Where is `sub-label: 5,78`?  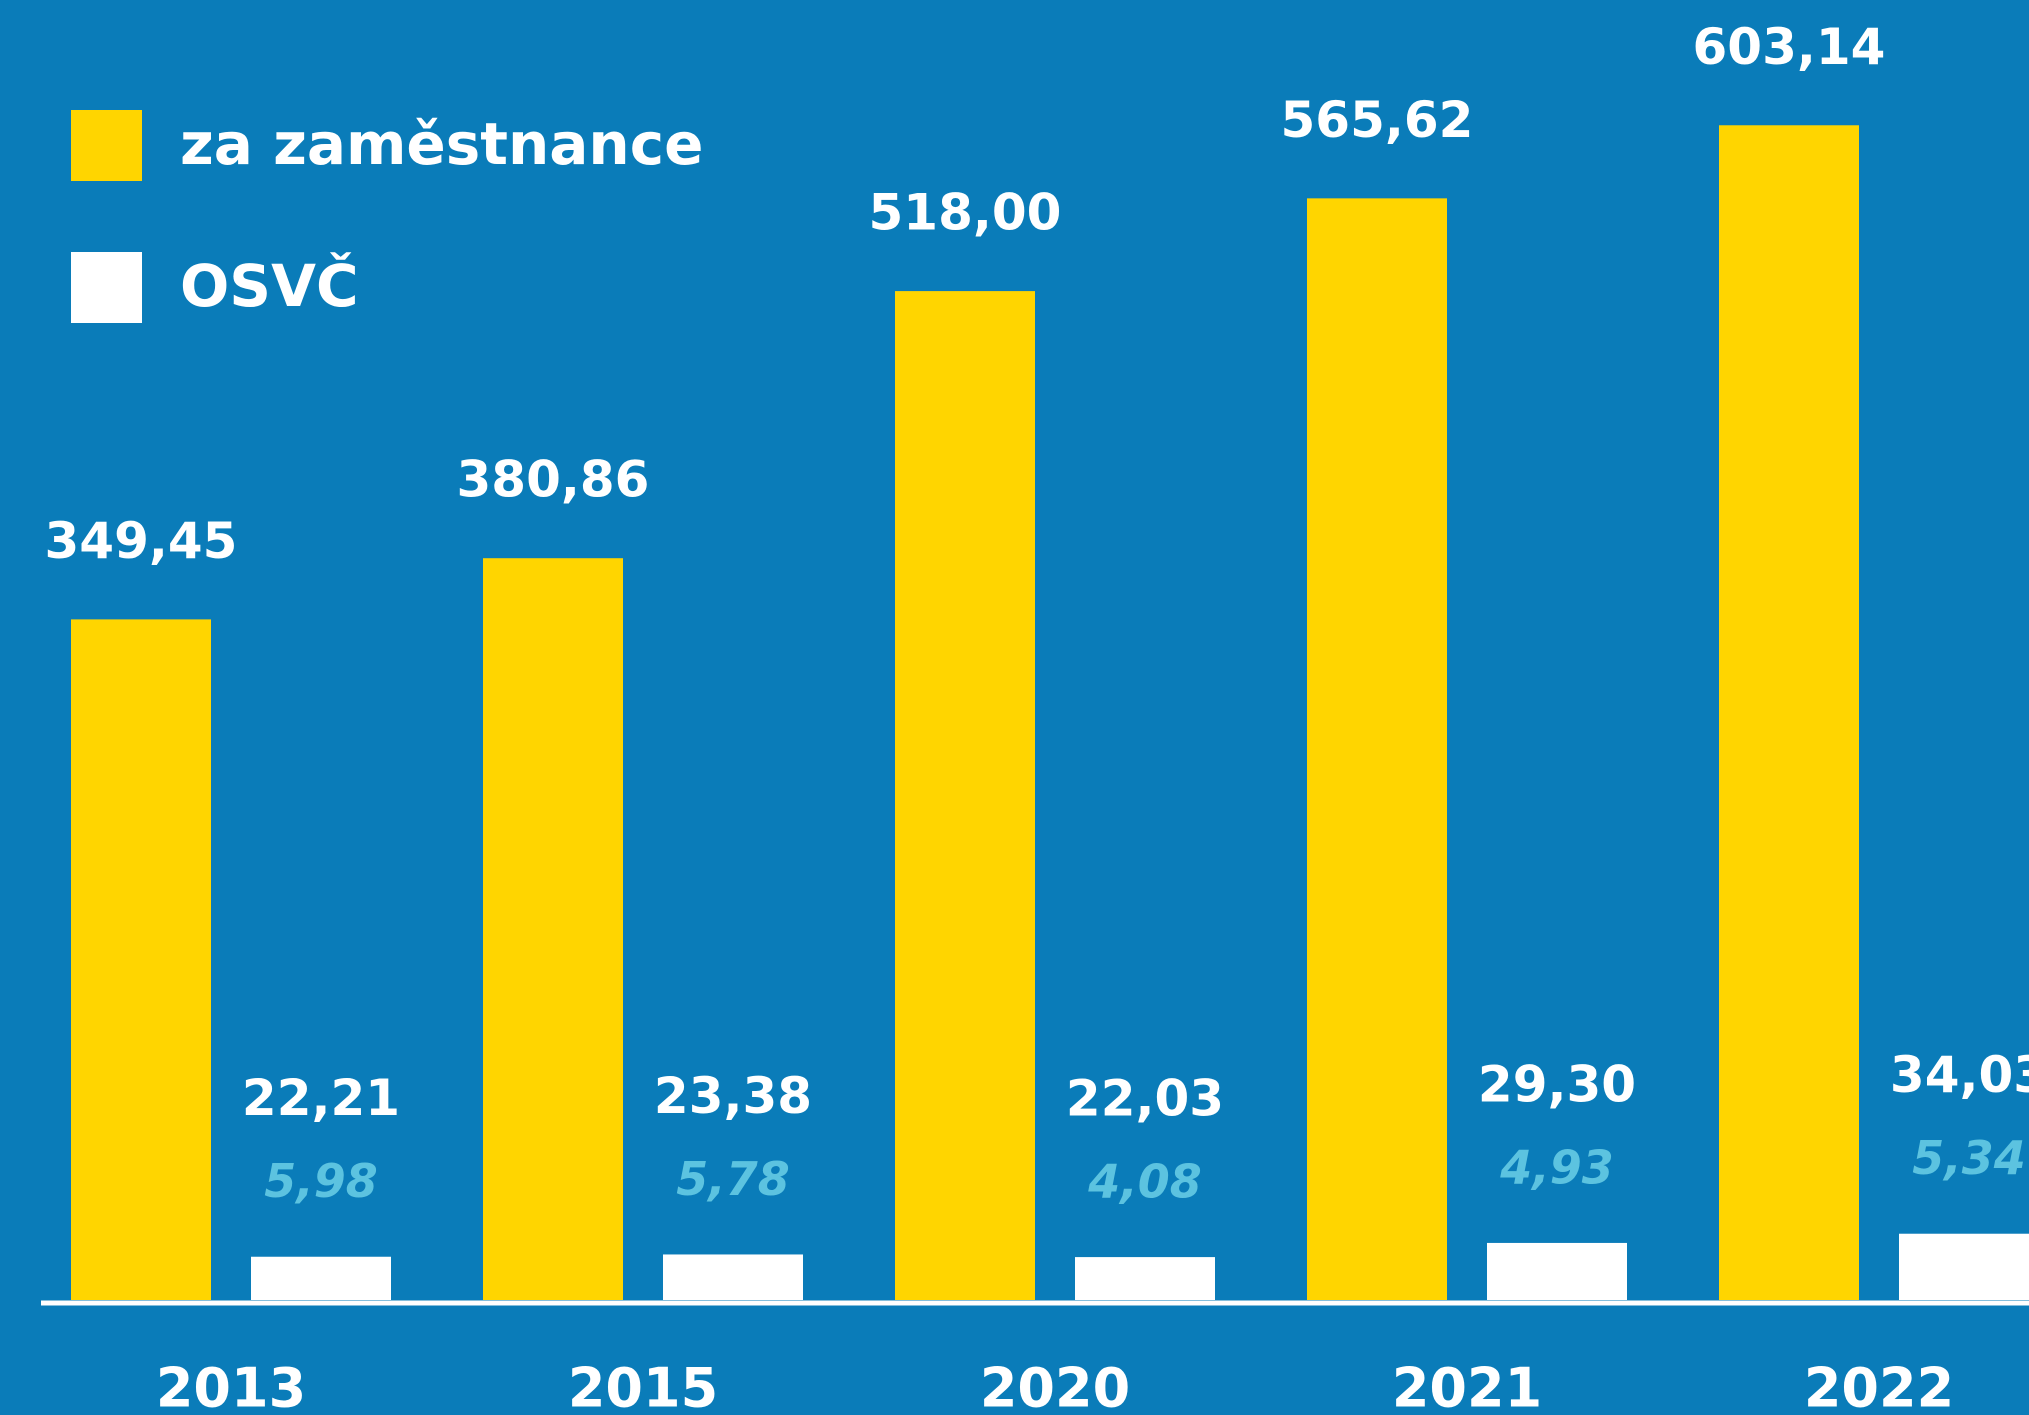 sub-label: 5,78 is located at coordinates (733, 1179).